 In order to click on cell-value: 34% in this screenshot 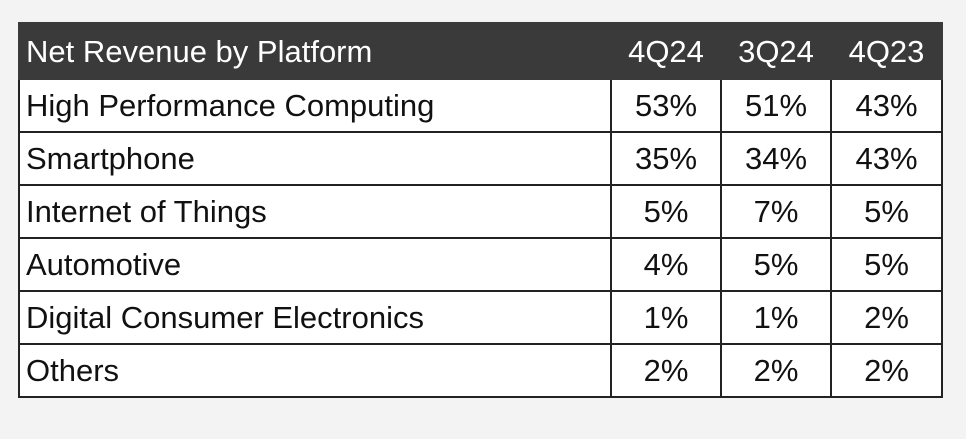, I will do `click(776, 158)`.